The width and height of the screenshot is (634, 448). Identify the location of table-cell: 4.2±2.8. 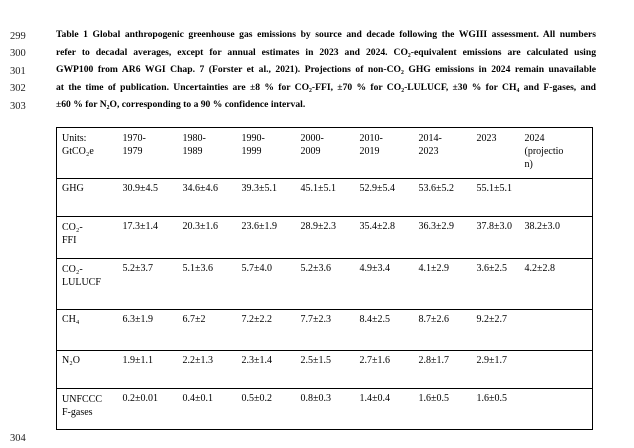
(556, 284).